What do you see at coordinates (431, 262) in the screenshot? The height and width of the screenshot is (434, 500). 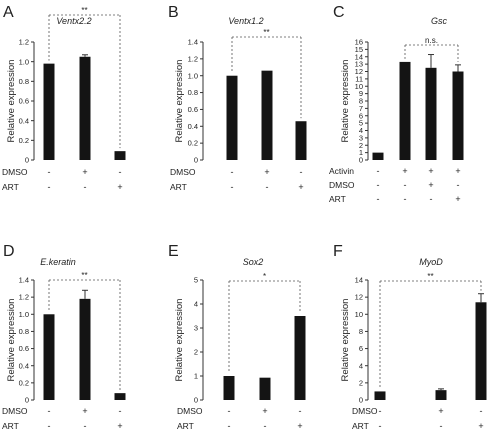 I see `gene-title: MyoD` at bounding box center [431, 262].